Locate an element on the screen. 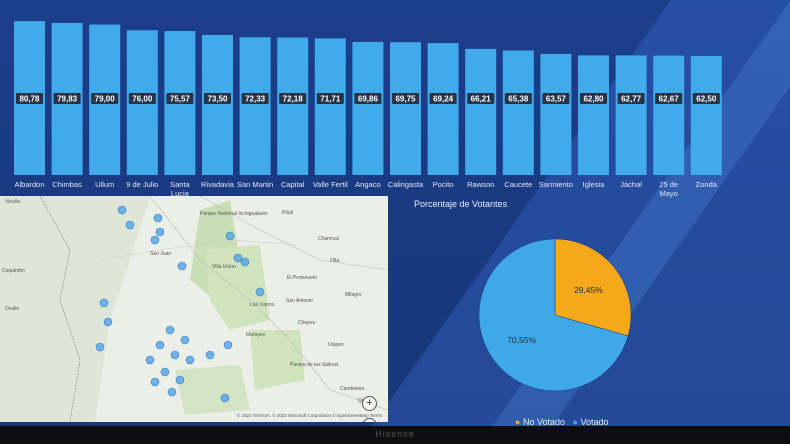  pie-slice-label: 29,45% is located at coordinates (588, 290).